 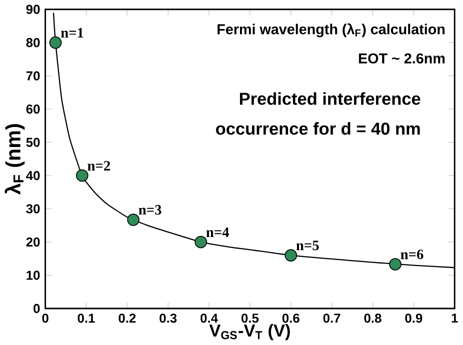 What do you see at coordinates (33, 43) in the screenshot?
I see `y-tick-label: 80` at bounding box center [33, 43].